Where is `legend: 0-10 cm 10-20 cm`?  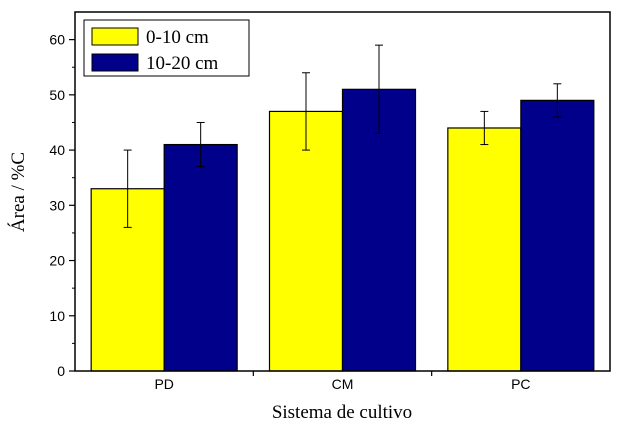 legend: 0-10 cm 10-20 cm is located at coordinates (166, 48).